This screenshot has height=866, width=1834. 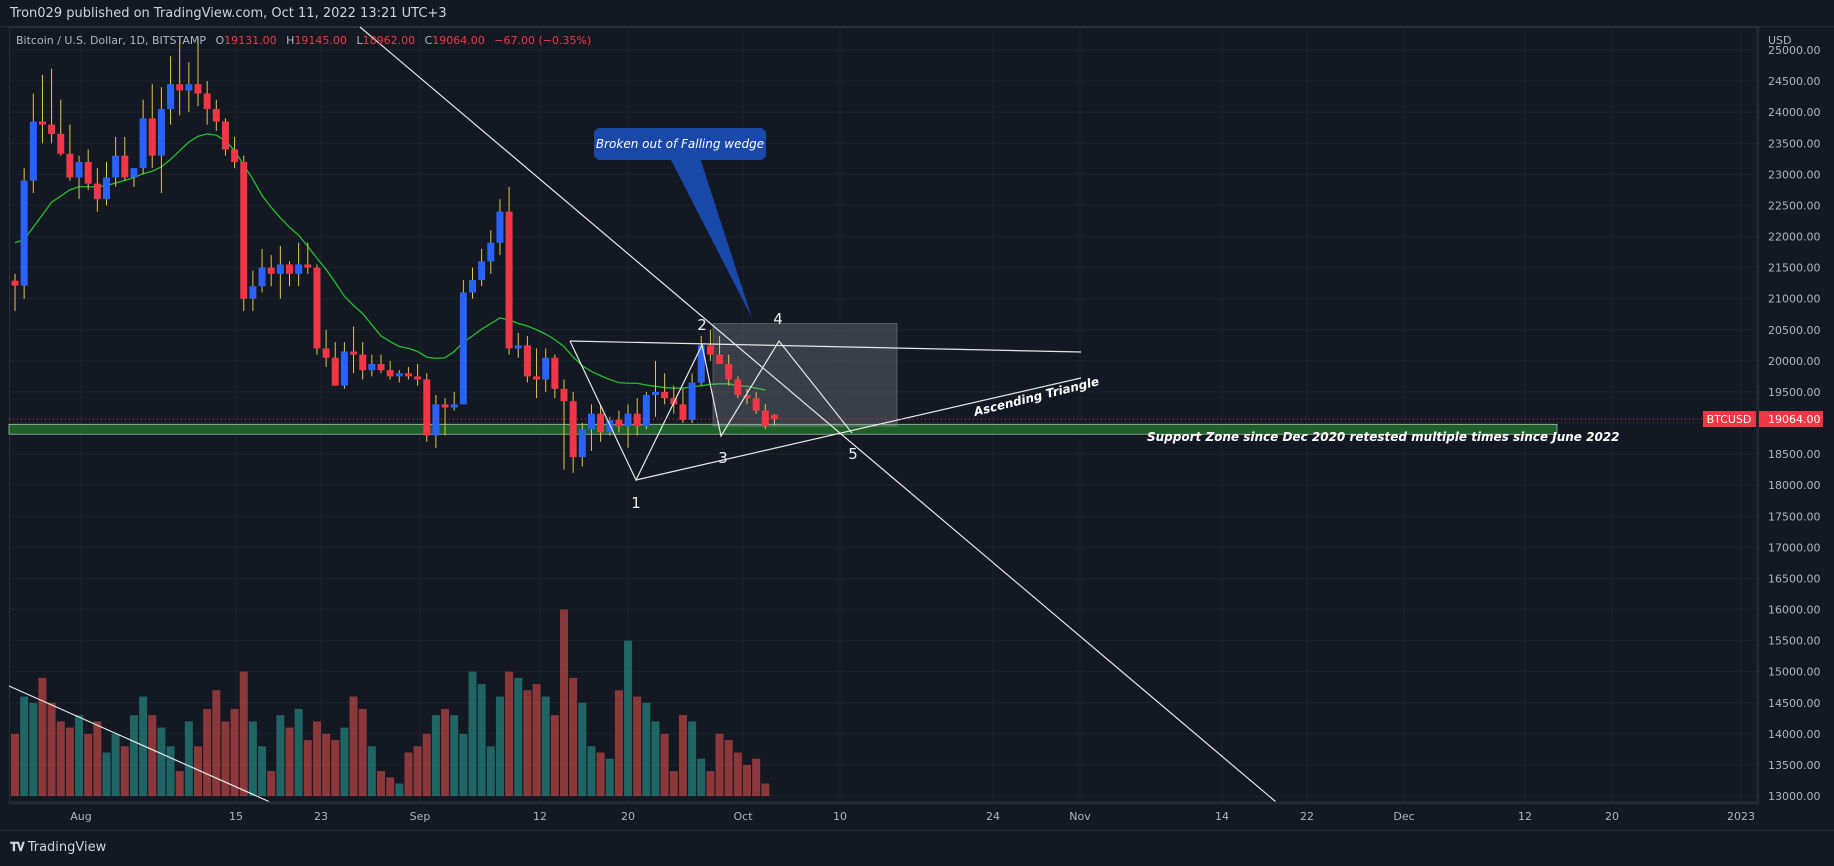 I want to click on callout-text: Broken out of Falling wedge, so click(x=680, y=144).